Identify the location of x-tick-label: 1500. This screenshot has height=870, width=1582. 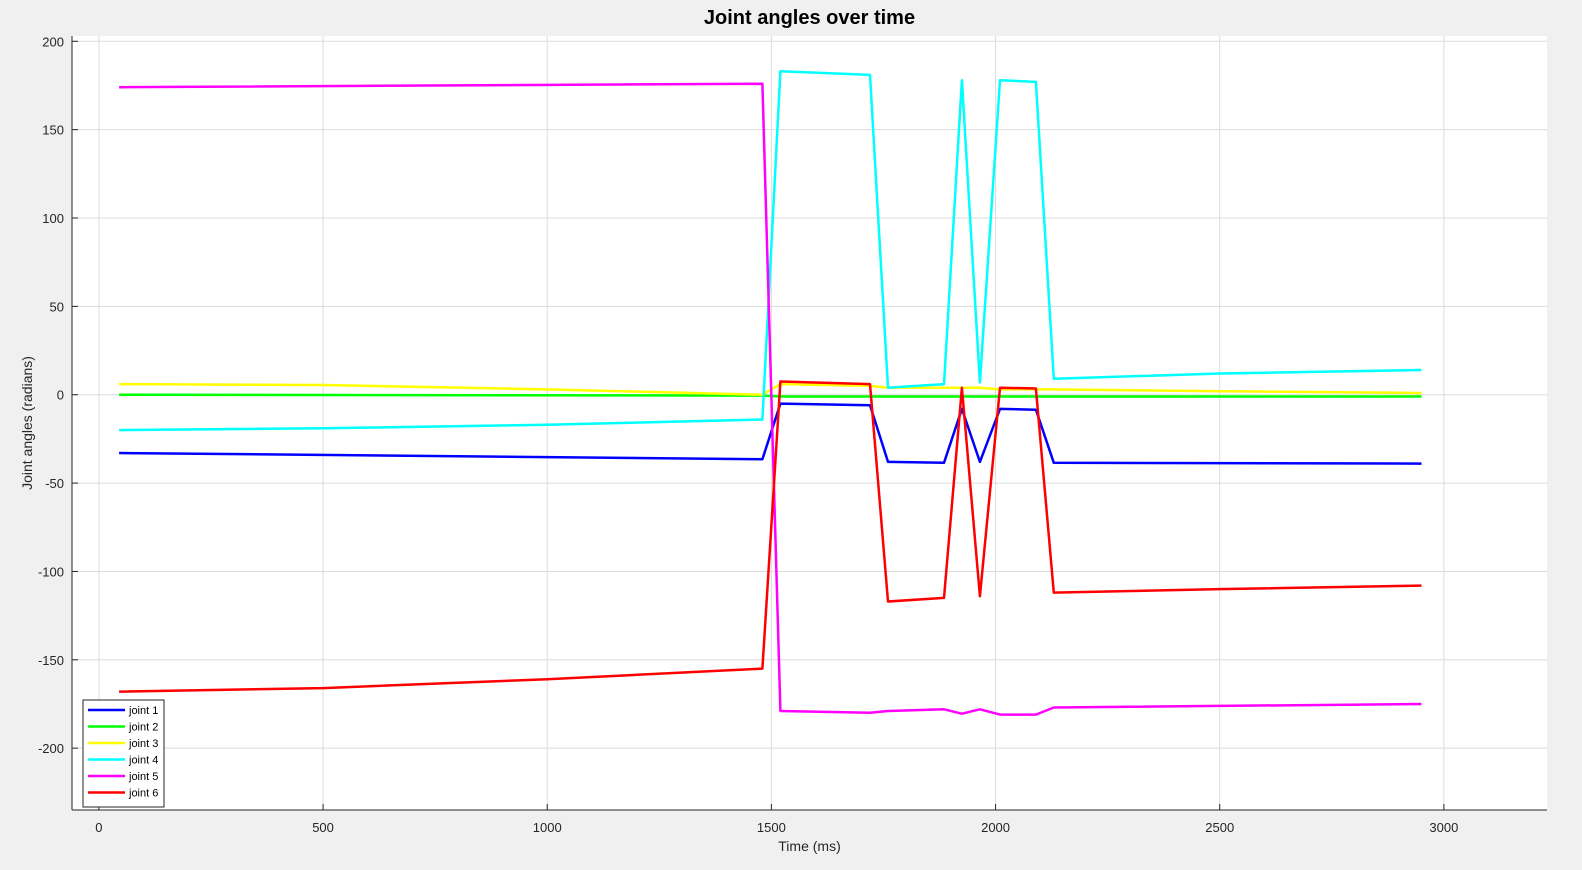
(771, 827).